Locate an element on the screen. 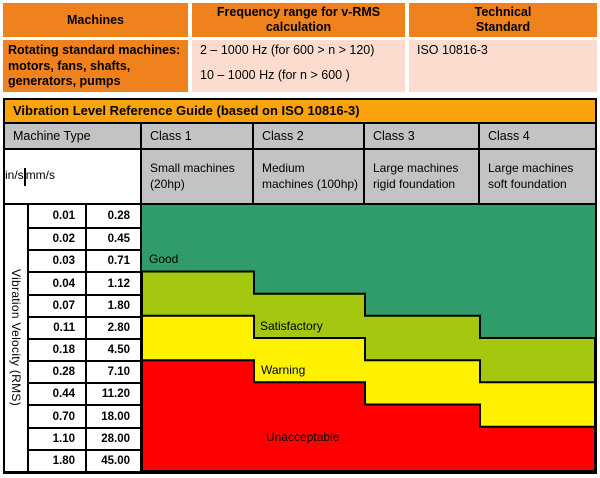 This screenshot has width=600, height=478. frequency-line-2: 10 – 1000 Hz (for n > 600 ) is located at coordinates (275, 74).